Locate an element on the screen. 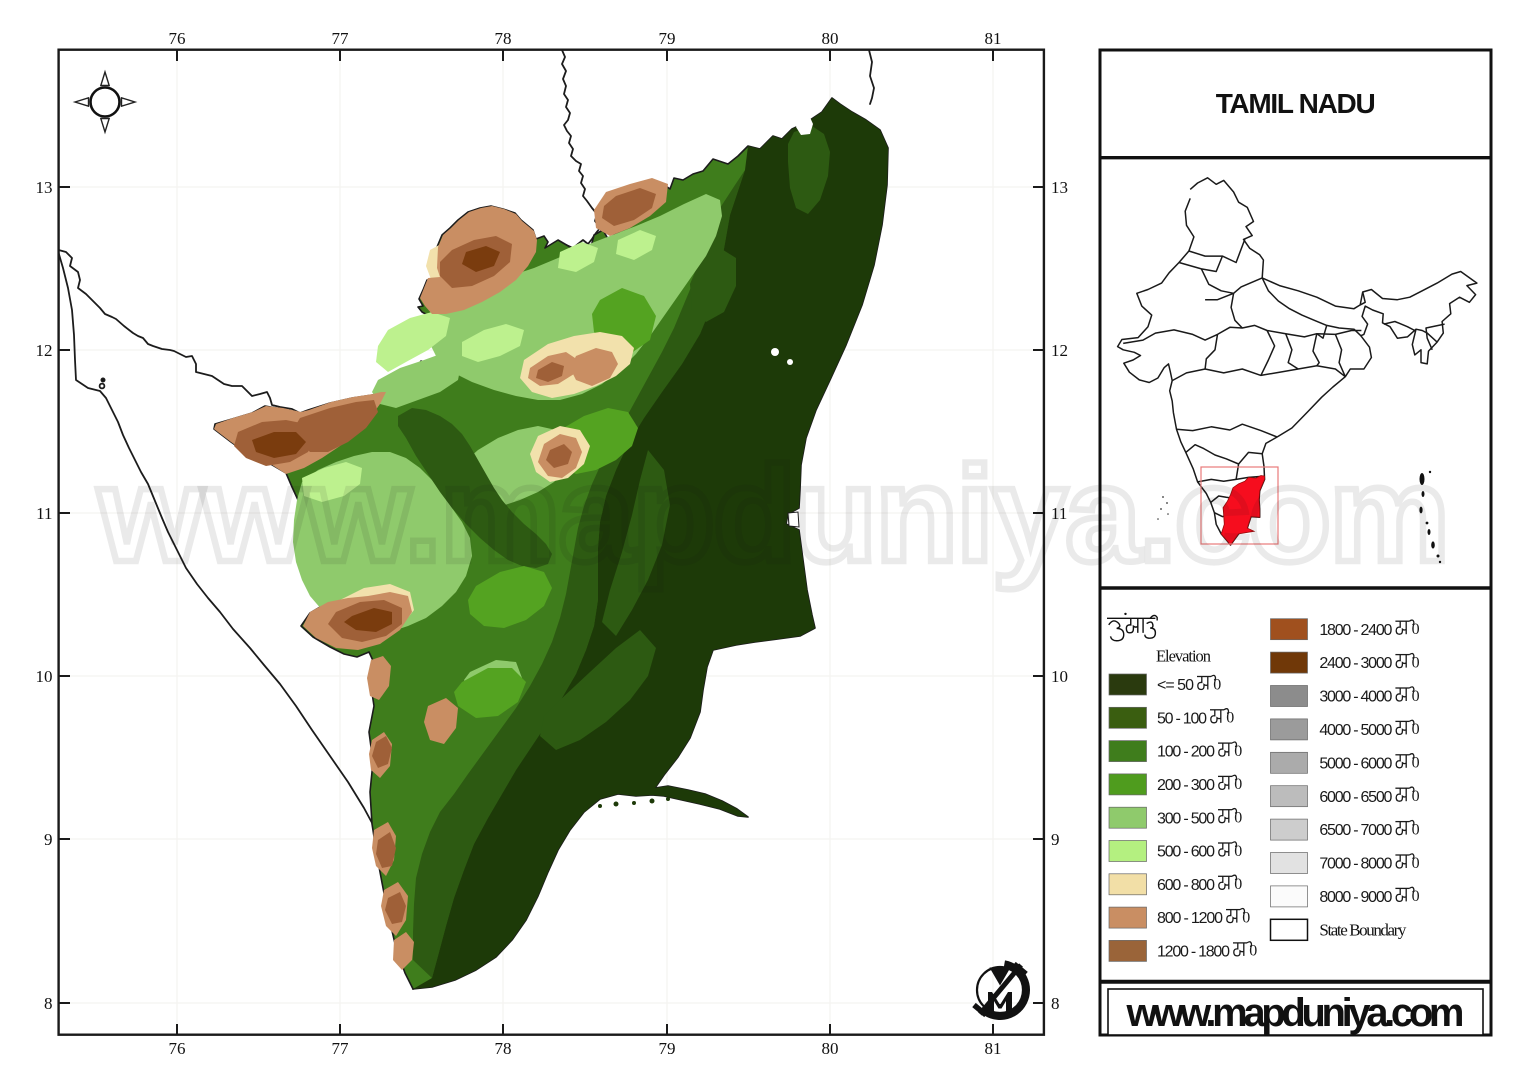 The height and width of the screenshot is (1086, 1536). svg-text: State Boundary is located at coordinates (1363, 929).